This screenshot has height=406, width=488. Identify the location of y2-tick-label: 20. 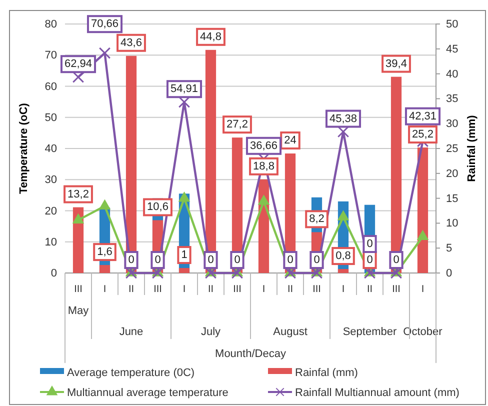
(452, 174).